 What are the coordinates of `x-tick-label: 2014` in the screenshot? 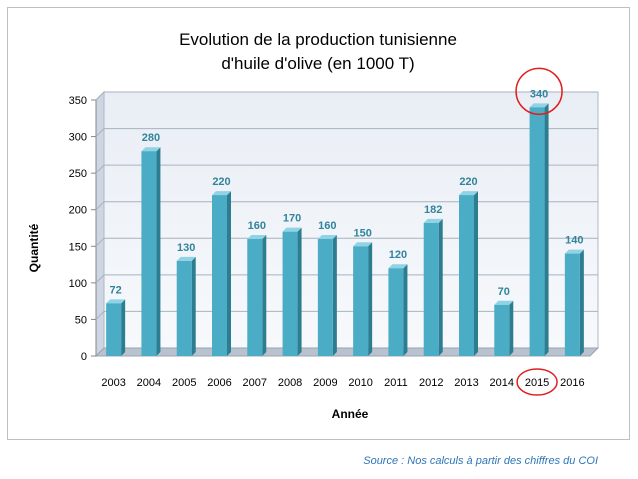 It's located at (502, 383).